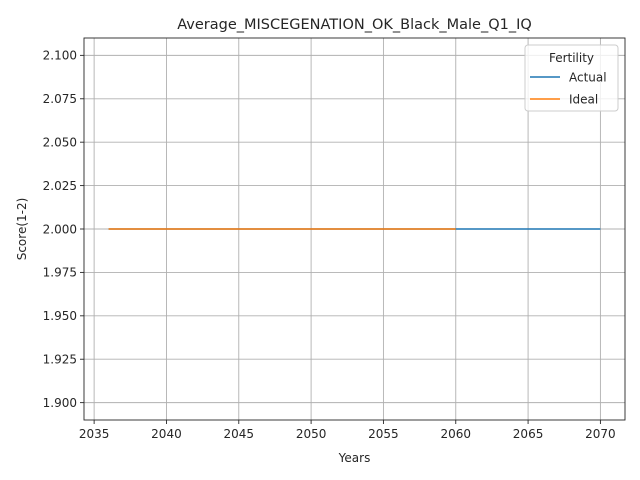  Describe the element at coordinates (571, 58) in the screenshot. I see `legend-title: Fertility` at that location.